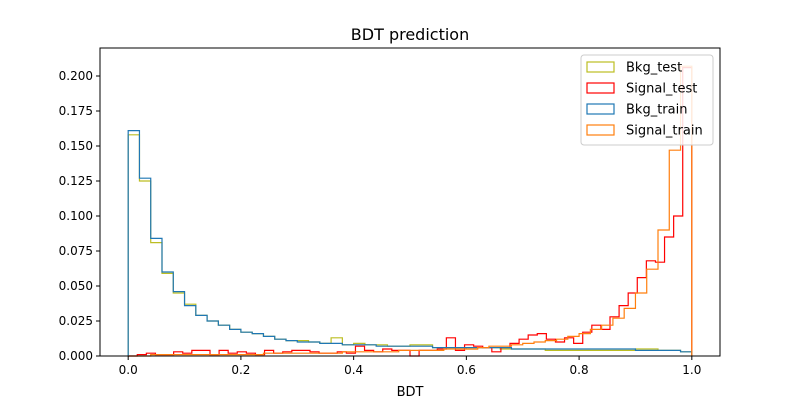 The image size is (800, 404). I want to click on x-tick-label: 0.6, so click(466, 370).